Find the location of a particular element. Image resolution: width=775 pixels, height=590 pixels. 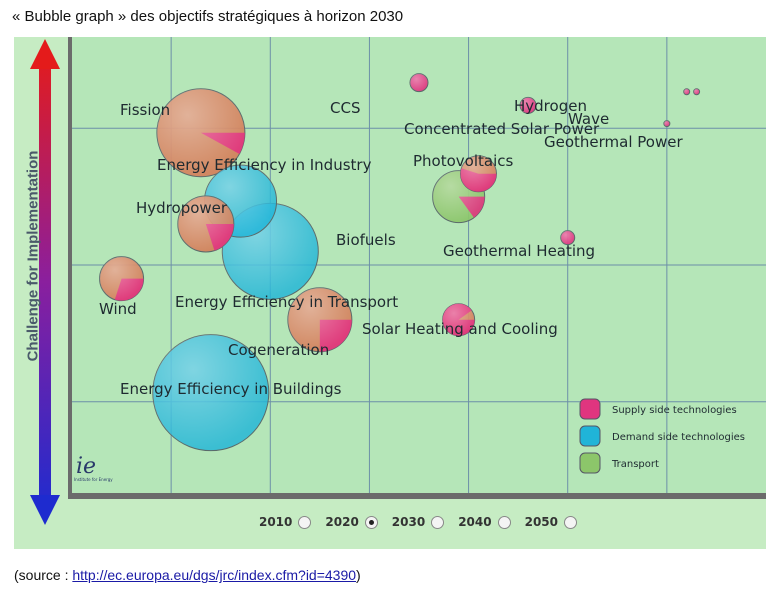

year-option-2050: 2050 is located at coordinates (551, 522).